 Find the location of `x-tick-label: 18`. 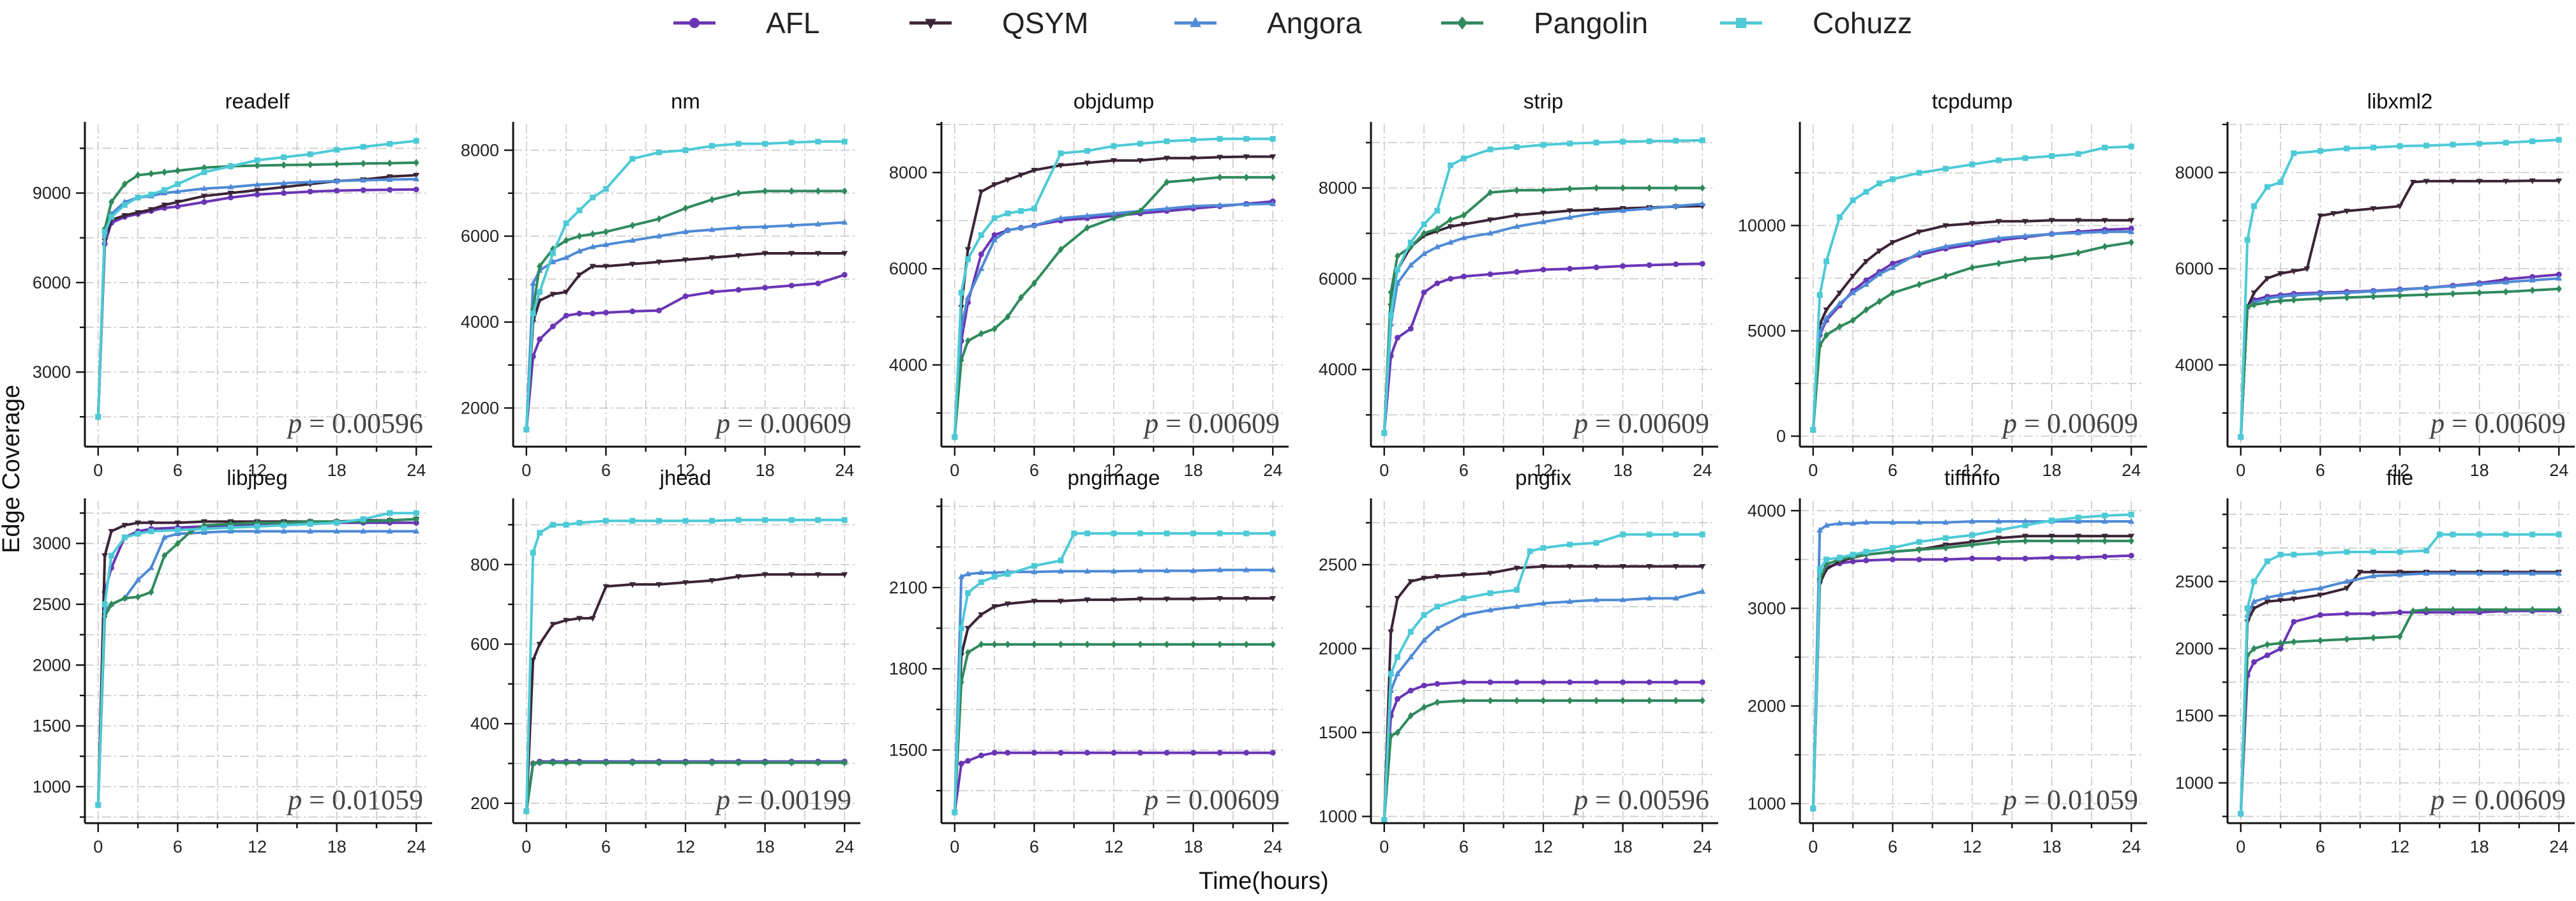

x-tick-label: 18 is located at coordinates (2052, 470).